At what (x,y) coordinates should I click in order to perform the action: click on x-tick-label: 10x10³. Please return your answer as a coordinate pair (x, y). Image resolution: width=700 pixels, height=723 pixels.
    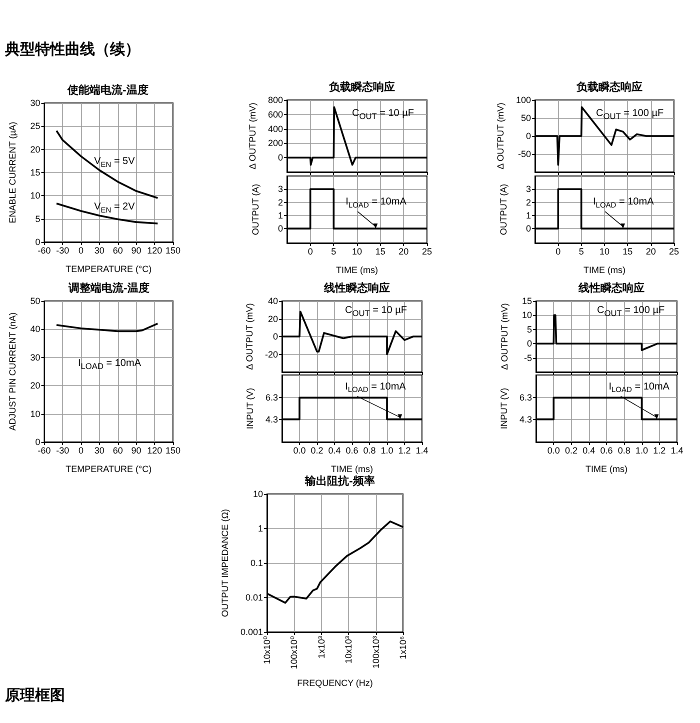
    Looking at the image, I should click on (349, 650).